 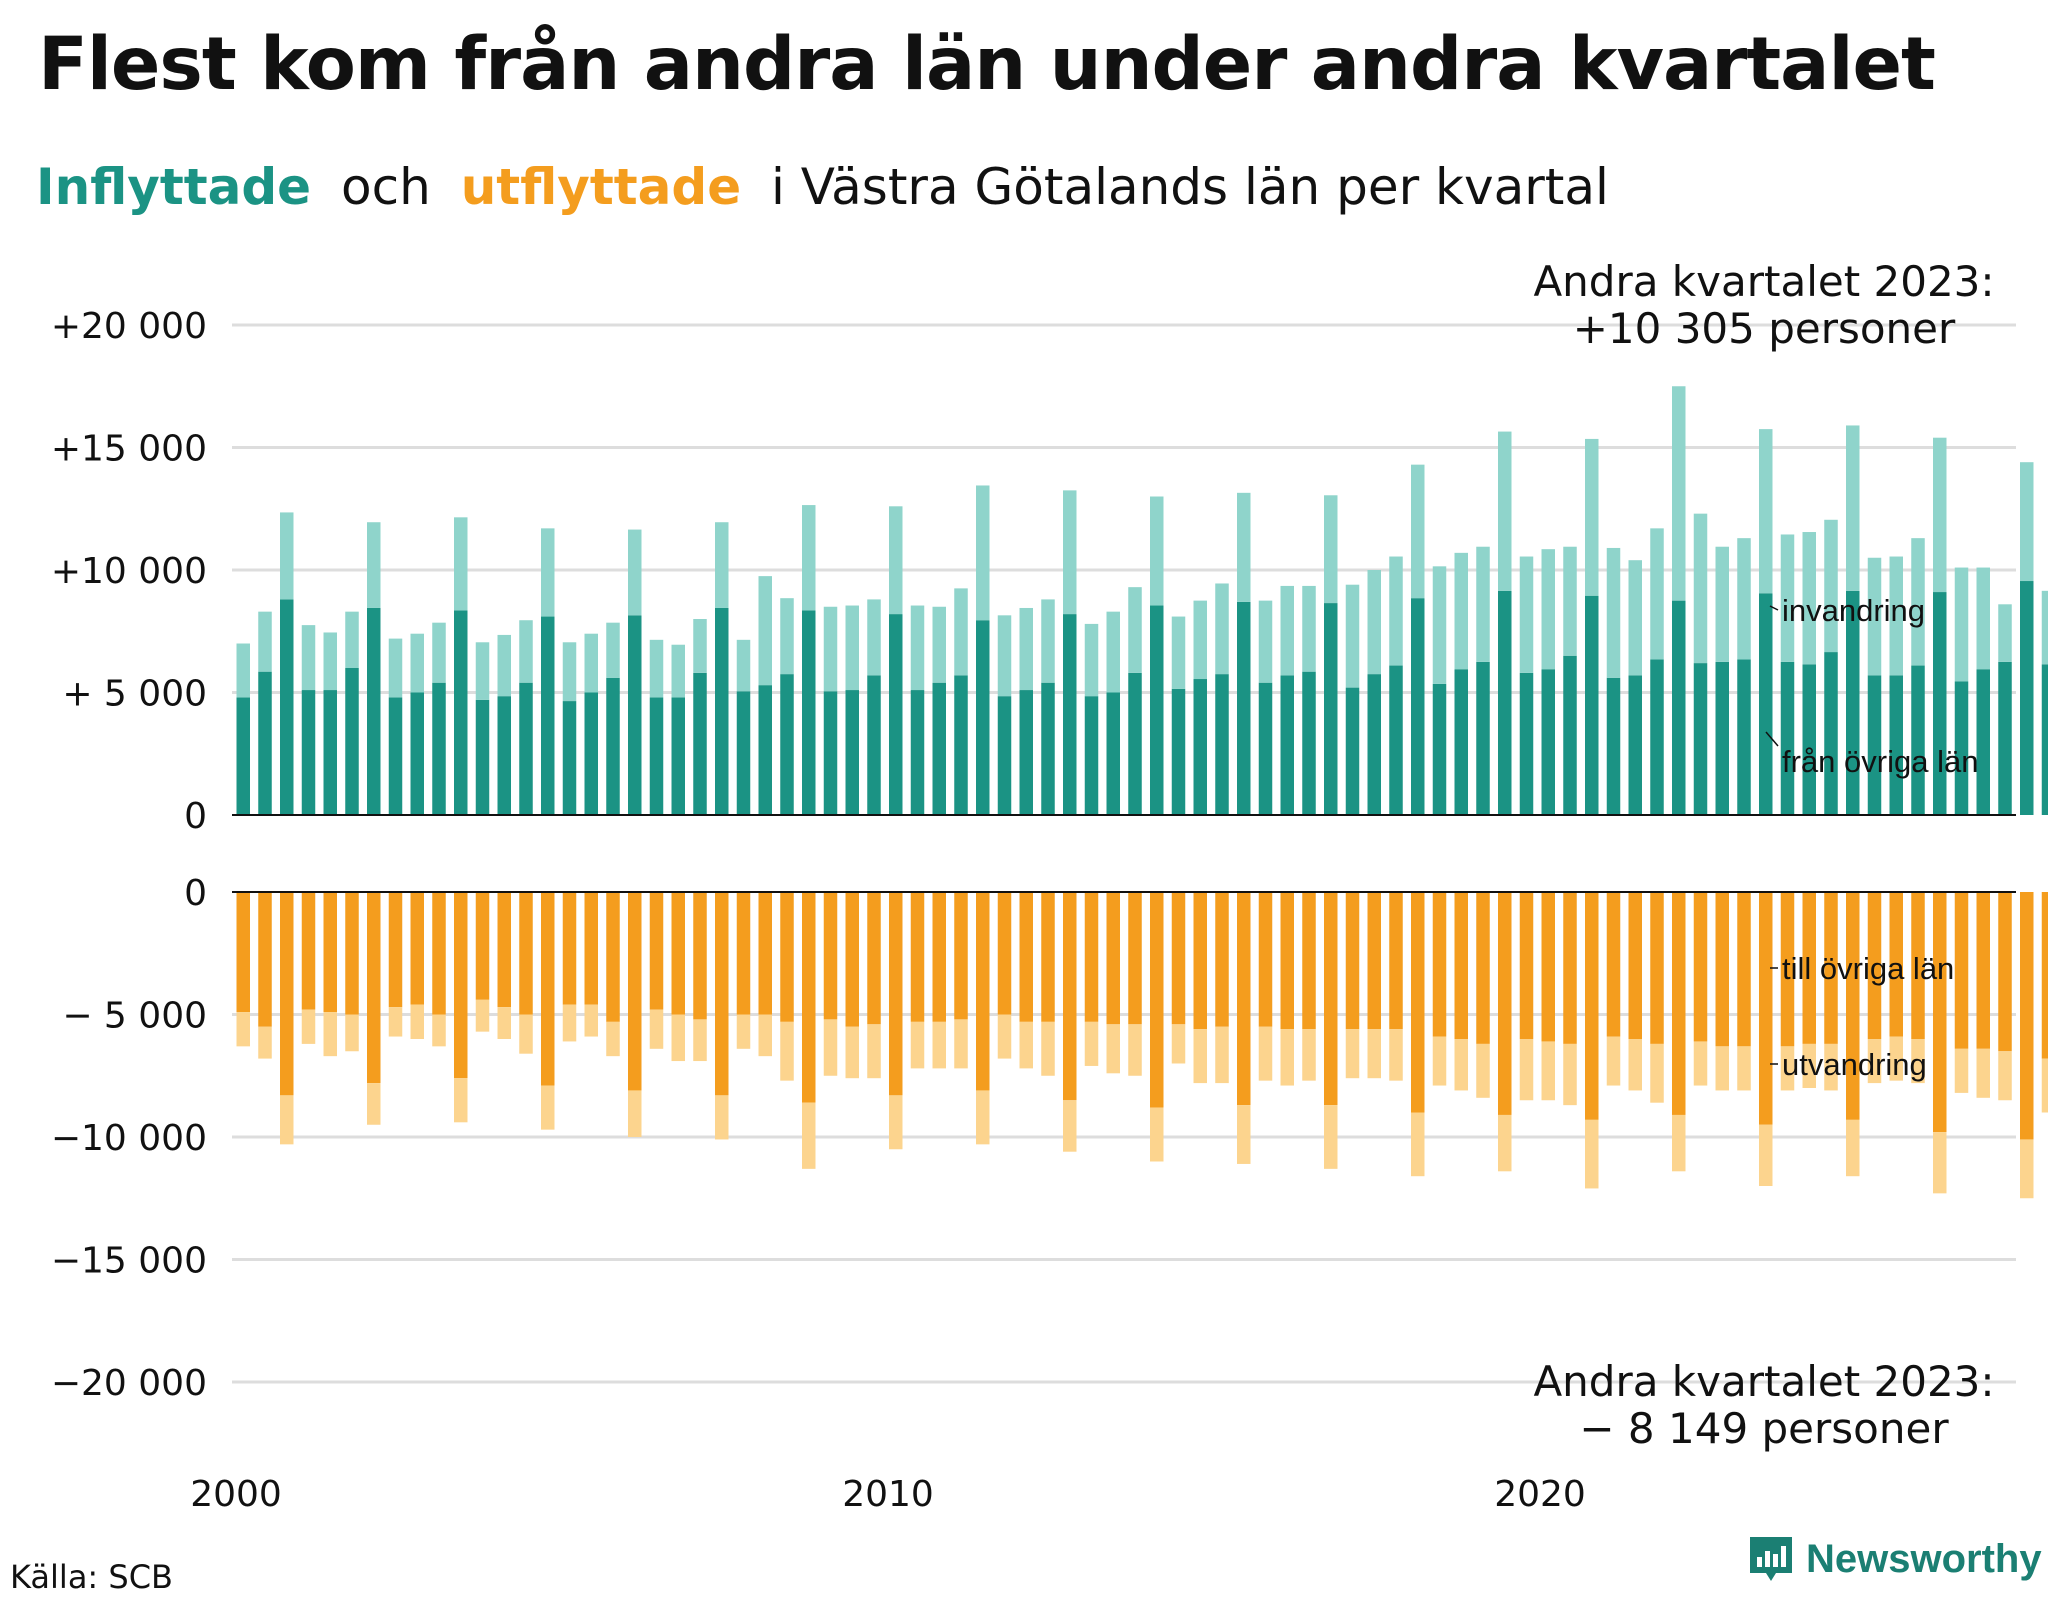 I want to click on axes, so click(x=1124, y=853).